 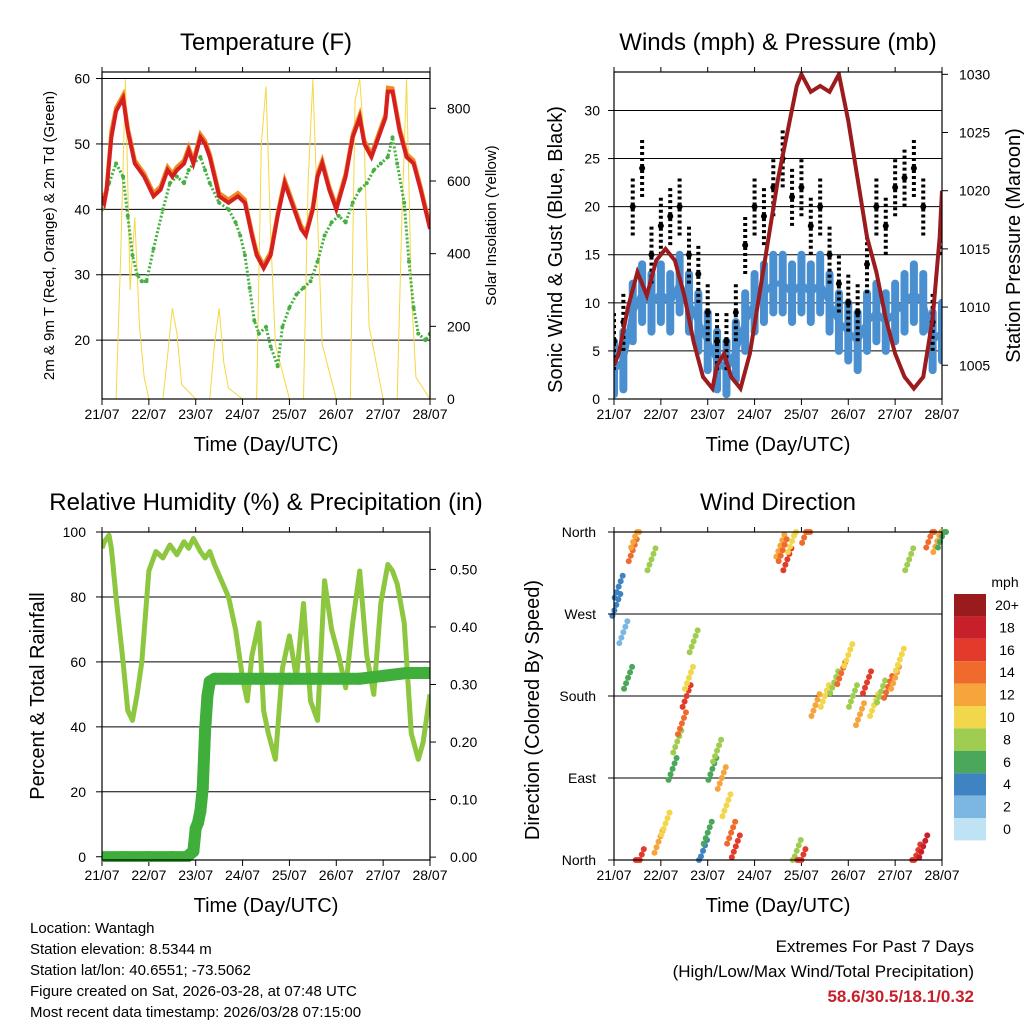 I want to click on plot-area, so click(x=266, y=697).